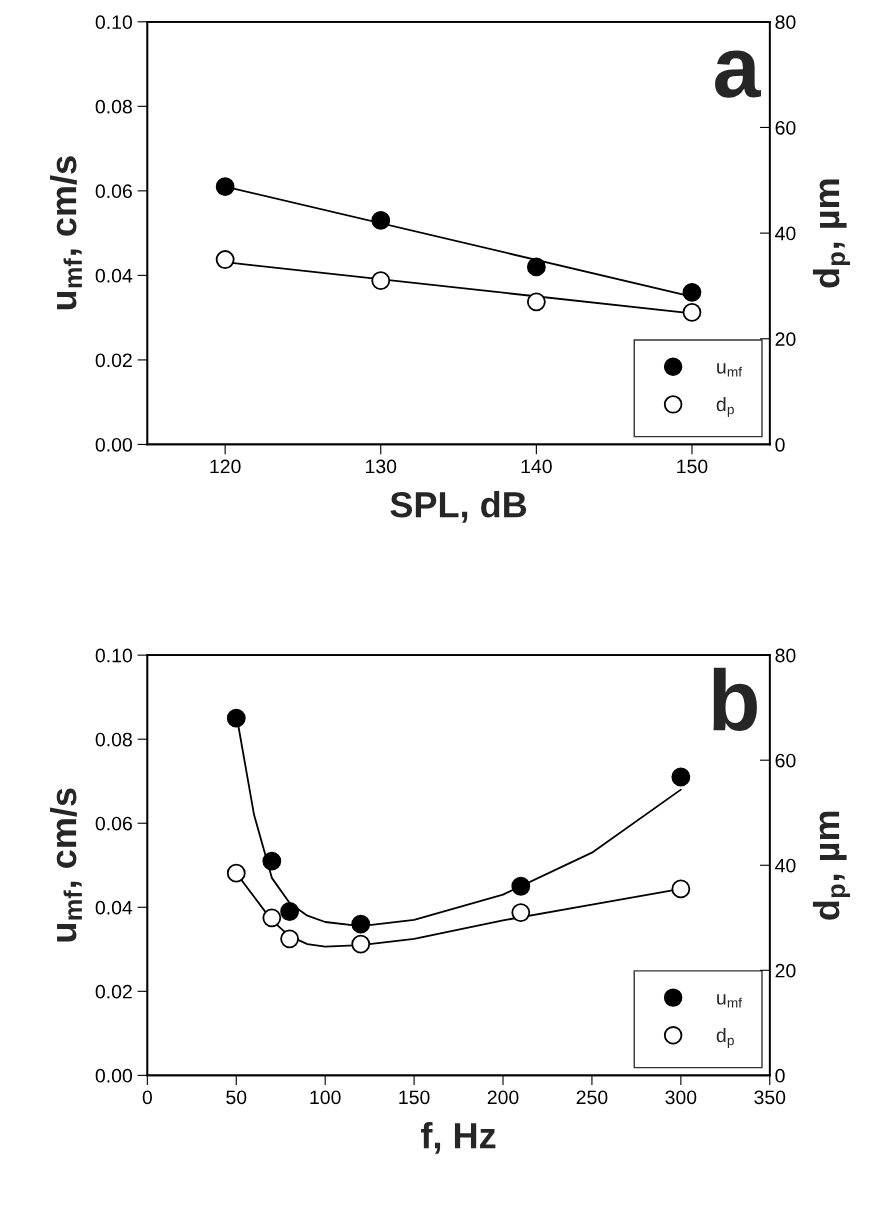 The image size is (893, 1211). I want to click on x-tick-label: 120, so click(225, 466).